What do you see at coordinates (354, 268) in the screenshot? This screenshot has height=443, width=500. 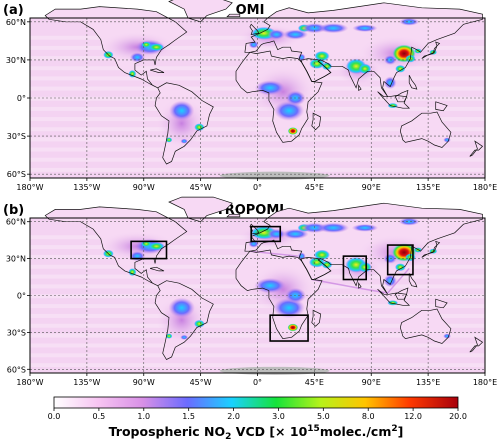 I see `region-box-india` at bounding box center [354, 268].